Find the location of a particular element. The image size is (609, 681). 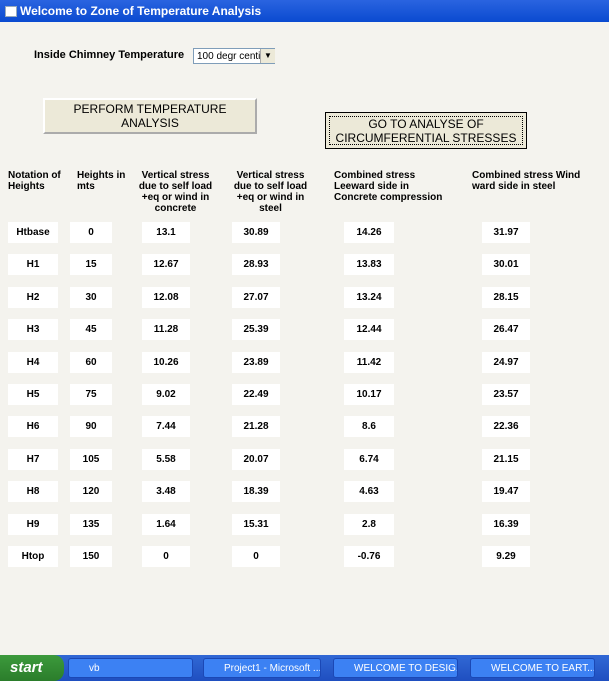

value-cell: 13.24 is located at coordinates (369, 297).